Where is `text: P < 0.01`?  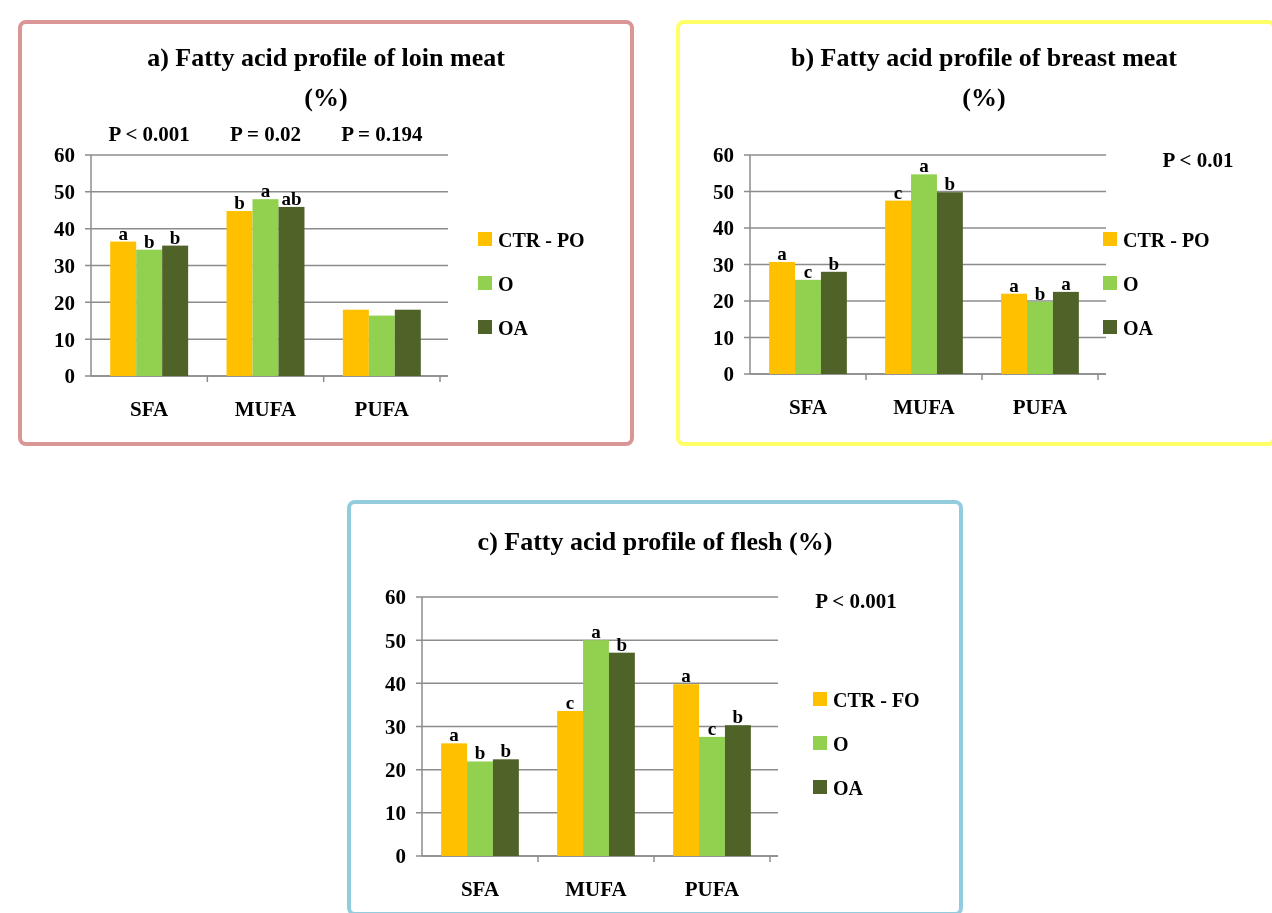
text: P < 0.01 is located at coordinates (1198, 160).